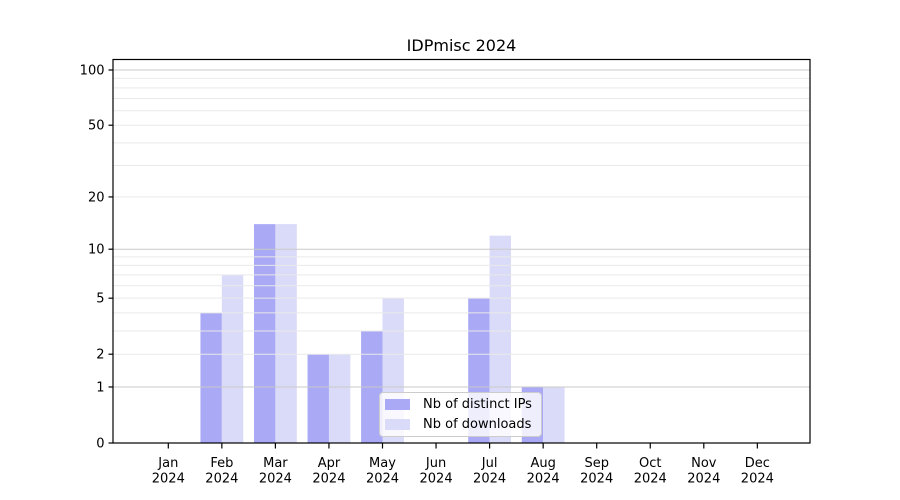 This screenshot has height=500, width=900. Describe the element at coordinates (757, 471) in the screenshot. I see `x-tick-label-dec: Dec 2024` at that location.